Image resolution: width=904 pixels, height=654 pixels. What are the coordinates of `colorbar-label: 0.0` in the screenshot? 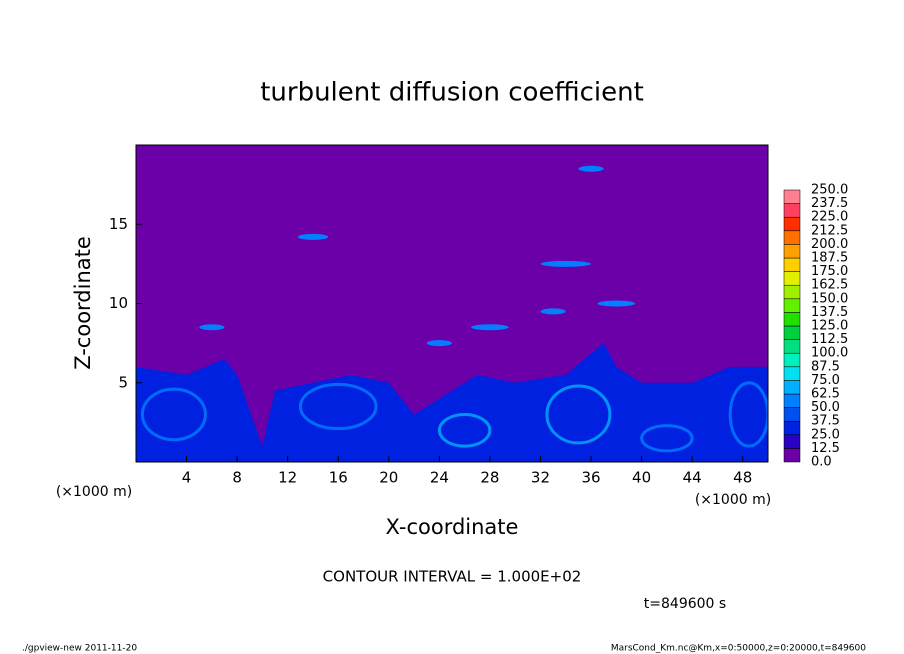 It's located at (821, 462).